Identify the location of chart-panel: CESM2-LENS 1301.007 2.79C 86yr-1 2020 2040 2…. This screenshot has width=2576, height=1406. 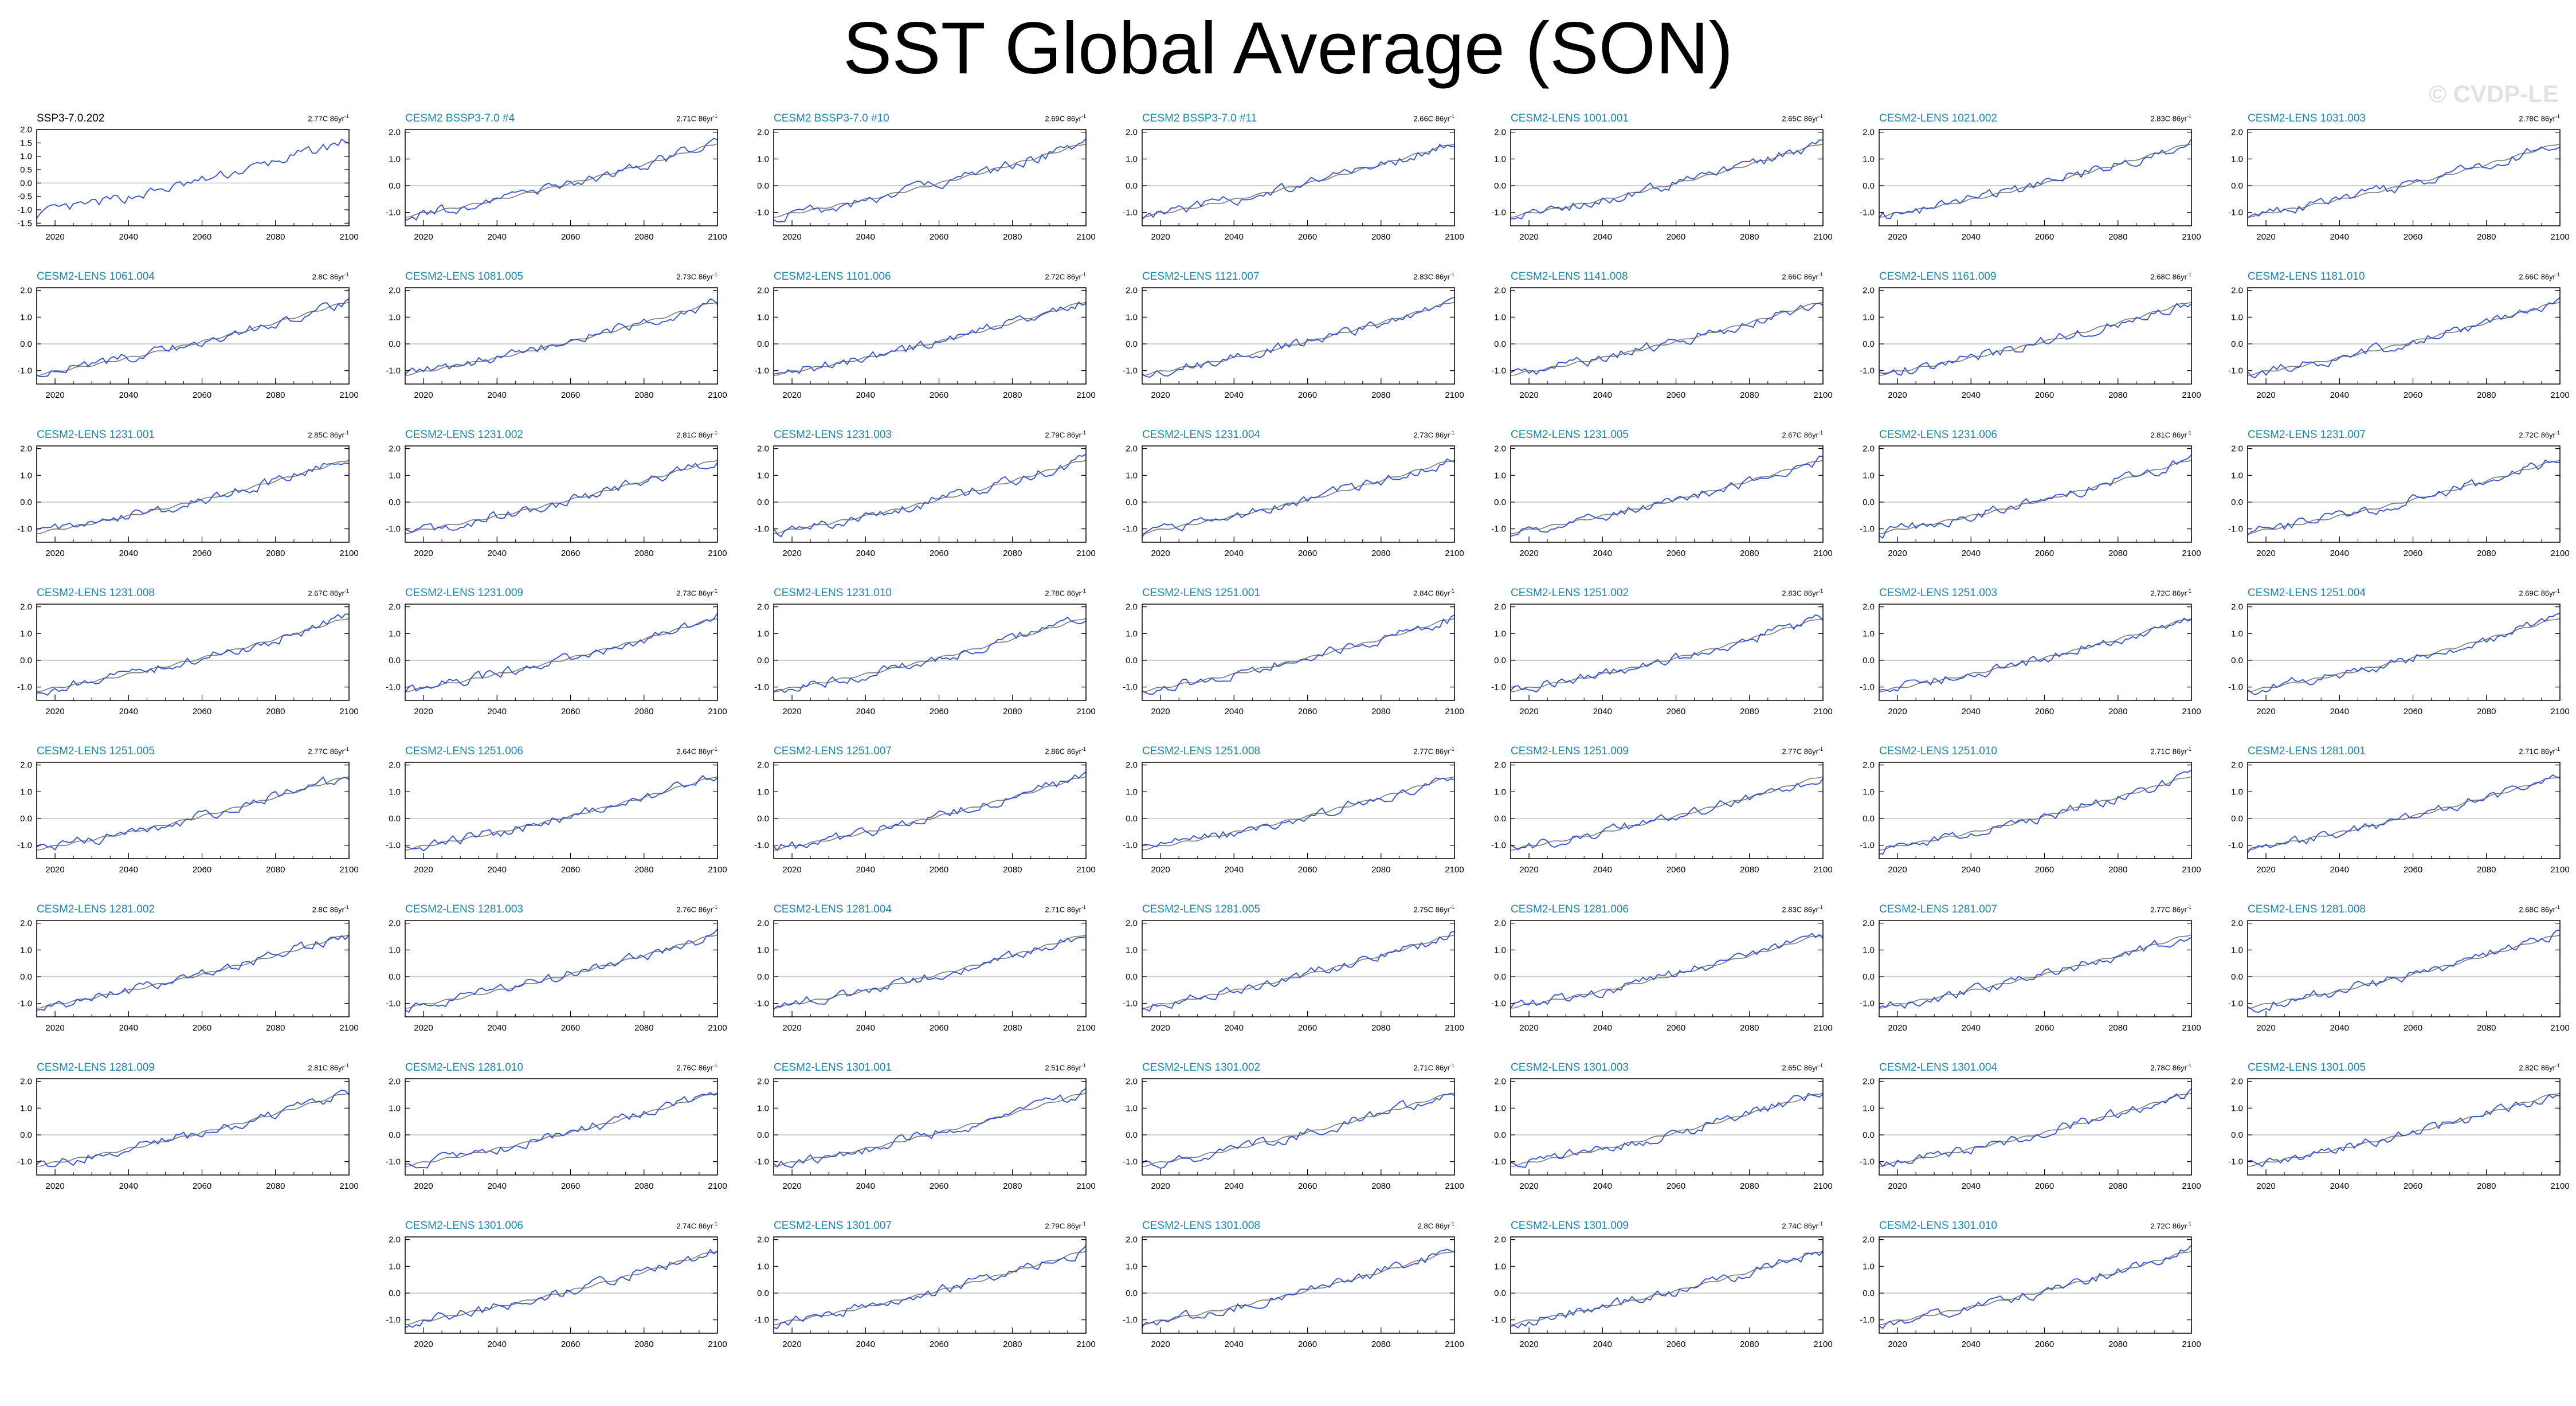
(917, 1288).